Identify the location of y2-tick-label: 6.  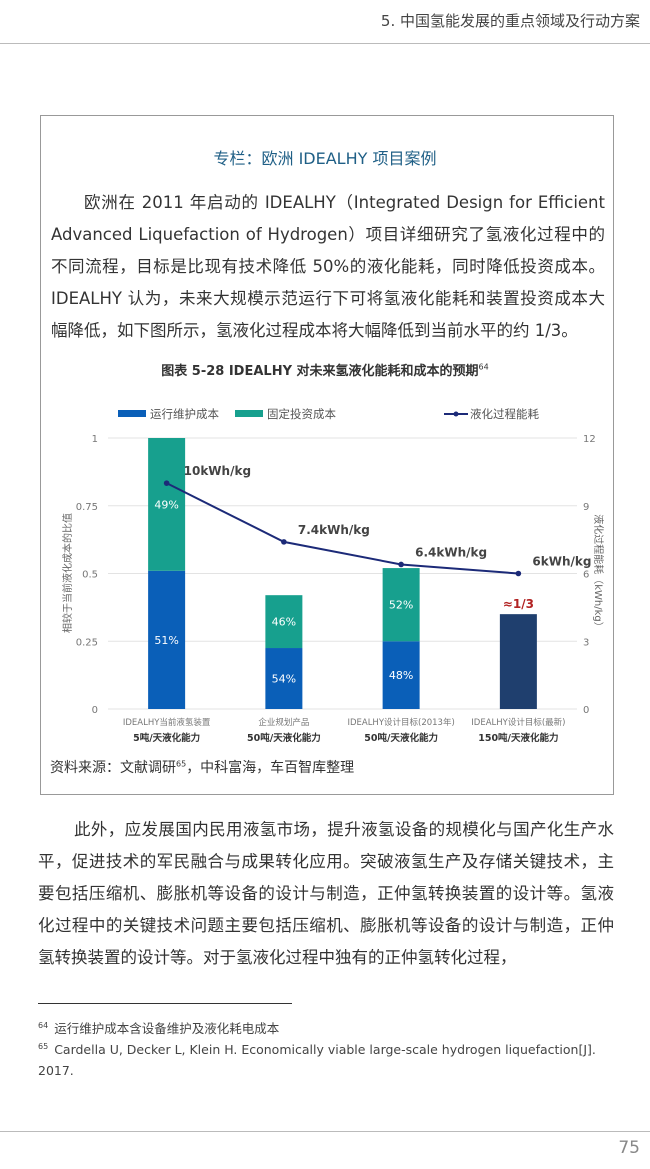
(586, 575).